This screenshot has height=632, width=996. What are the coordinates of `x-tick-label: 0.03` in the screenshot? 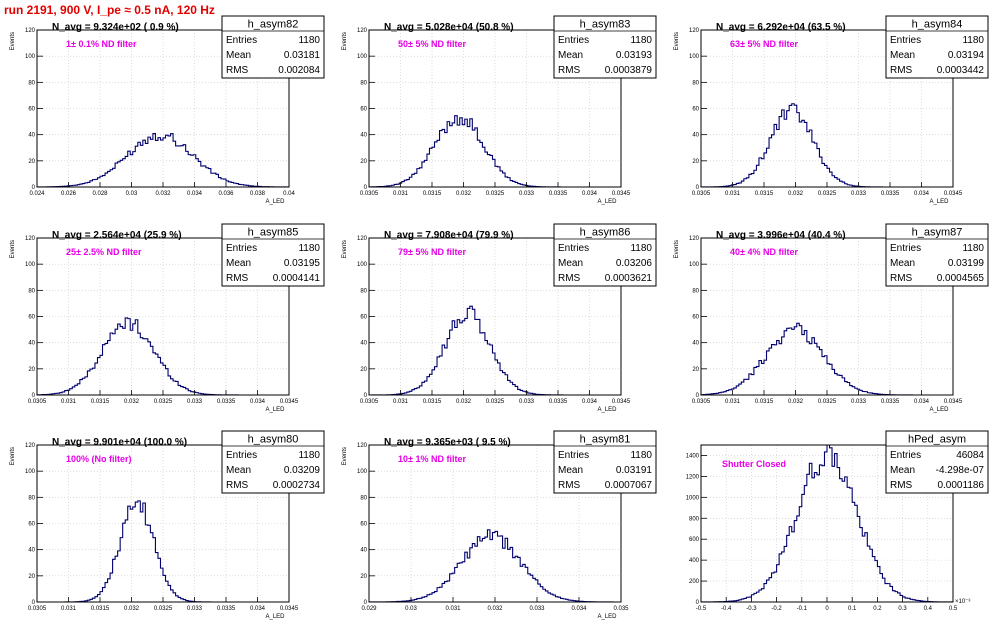 It's located at (132, 194).